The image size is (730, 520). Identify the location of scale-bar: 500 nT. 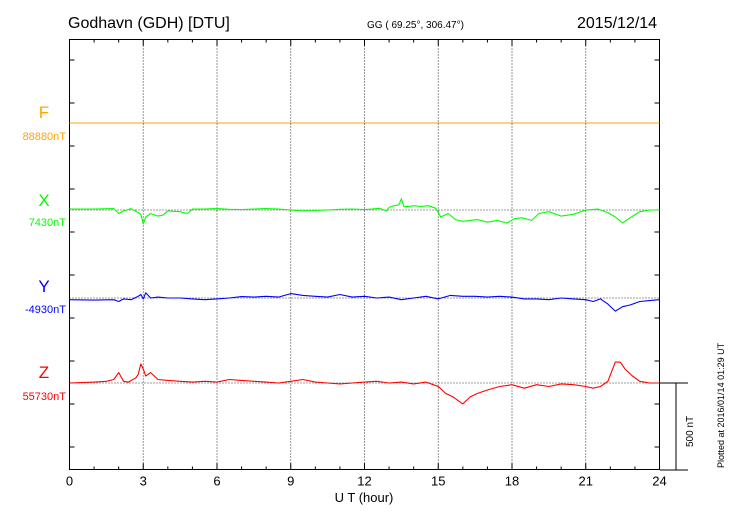
(678, 426).